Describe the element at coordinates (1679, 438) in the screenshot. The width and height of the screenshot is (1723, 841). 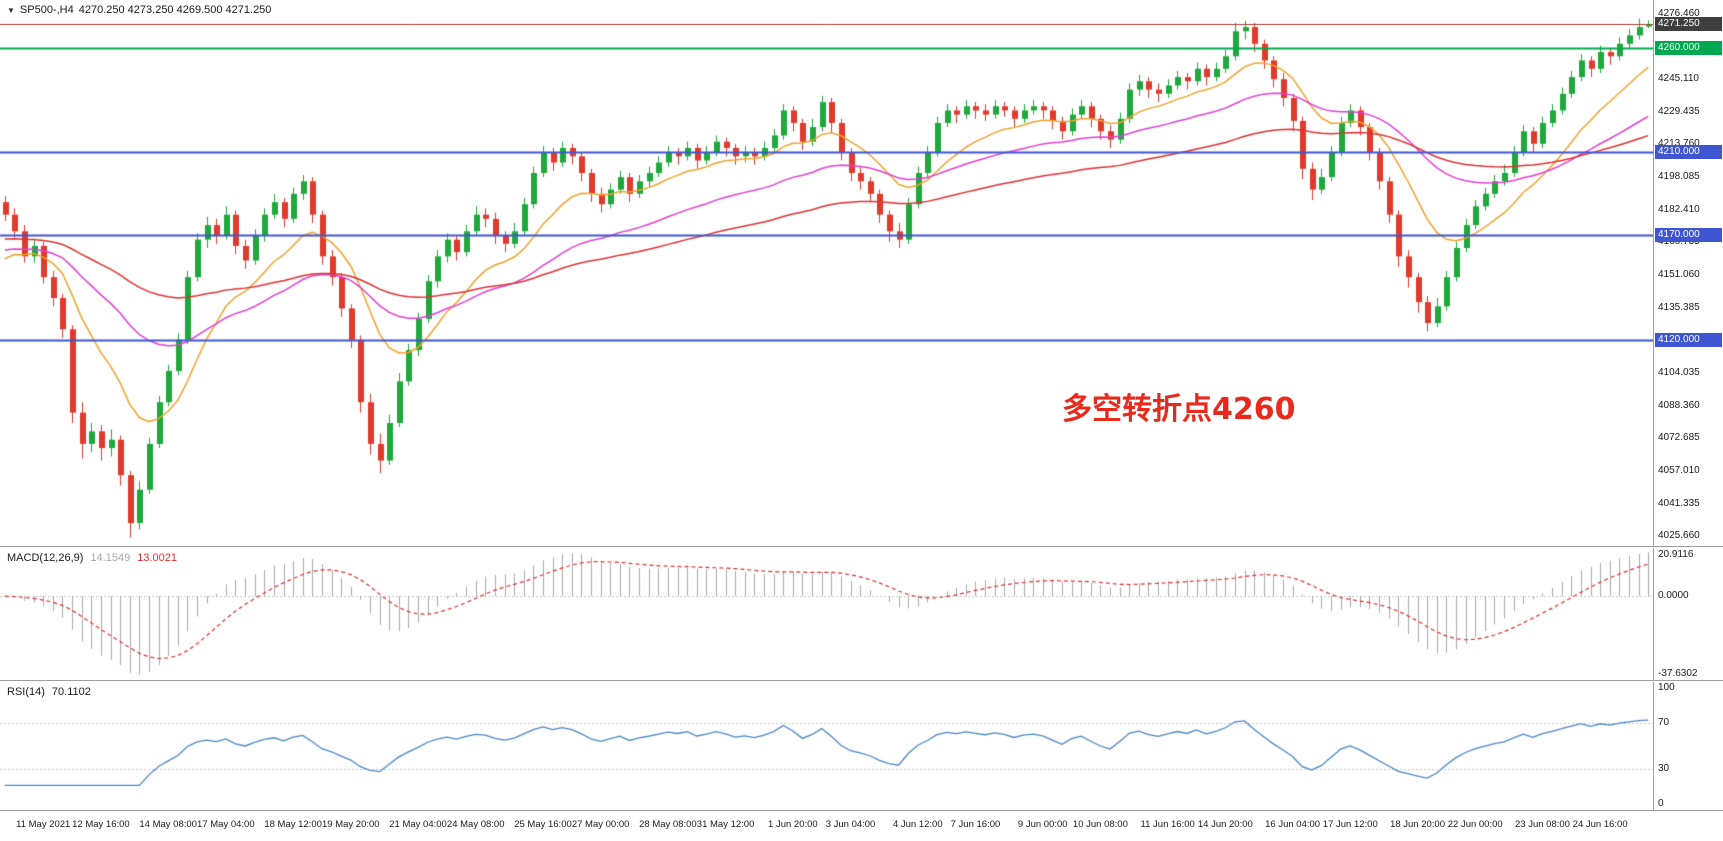
I see `price-axis-label: 4072.685` at that location.